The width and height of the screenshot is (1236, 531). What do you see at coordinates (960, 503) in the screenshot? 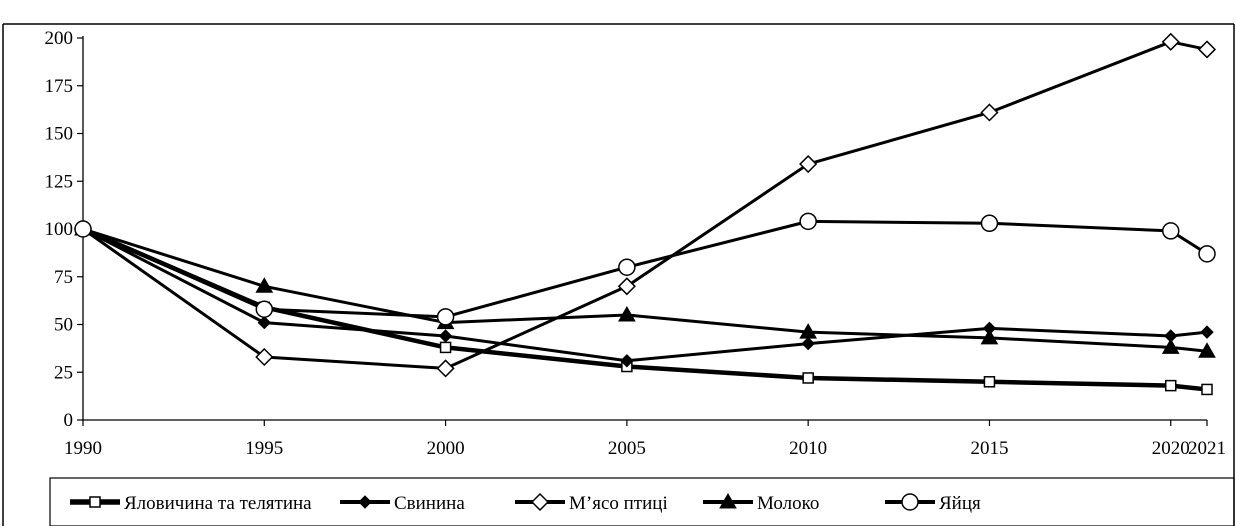
I see `legend-label-eggs: Яйця` at bounding box center [960, 503].